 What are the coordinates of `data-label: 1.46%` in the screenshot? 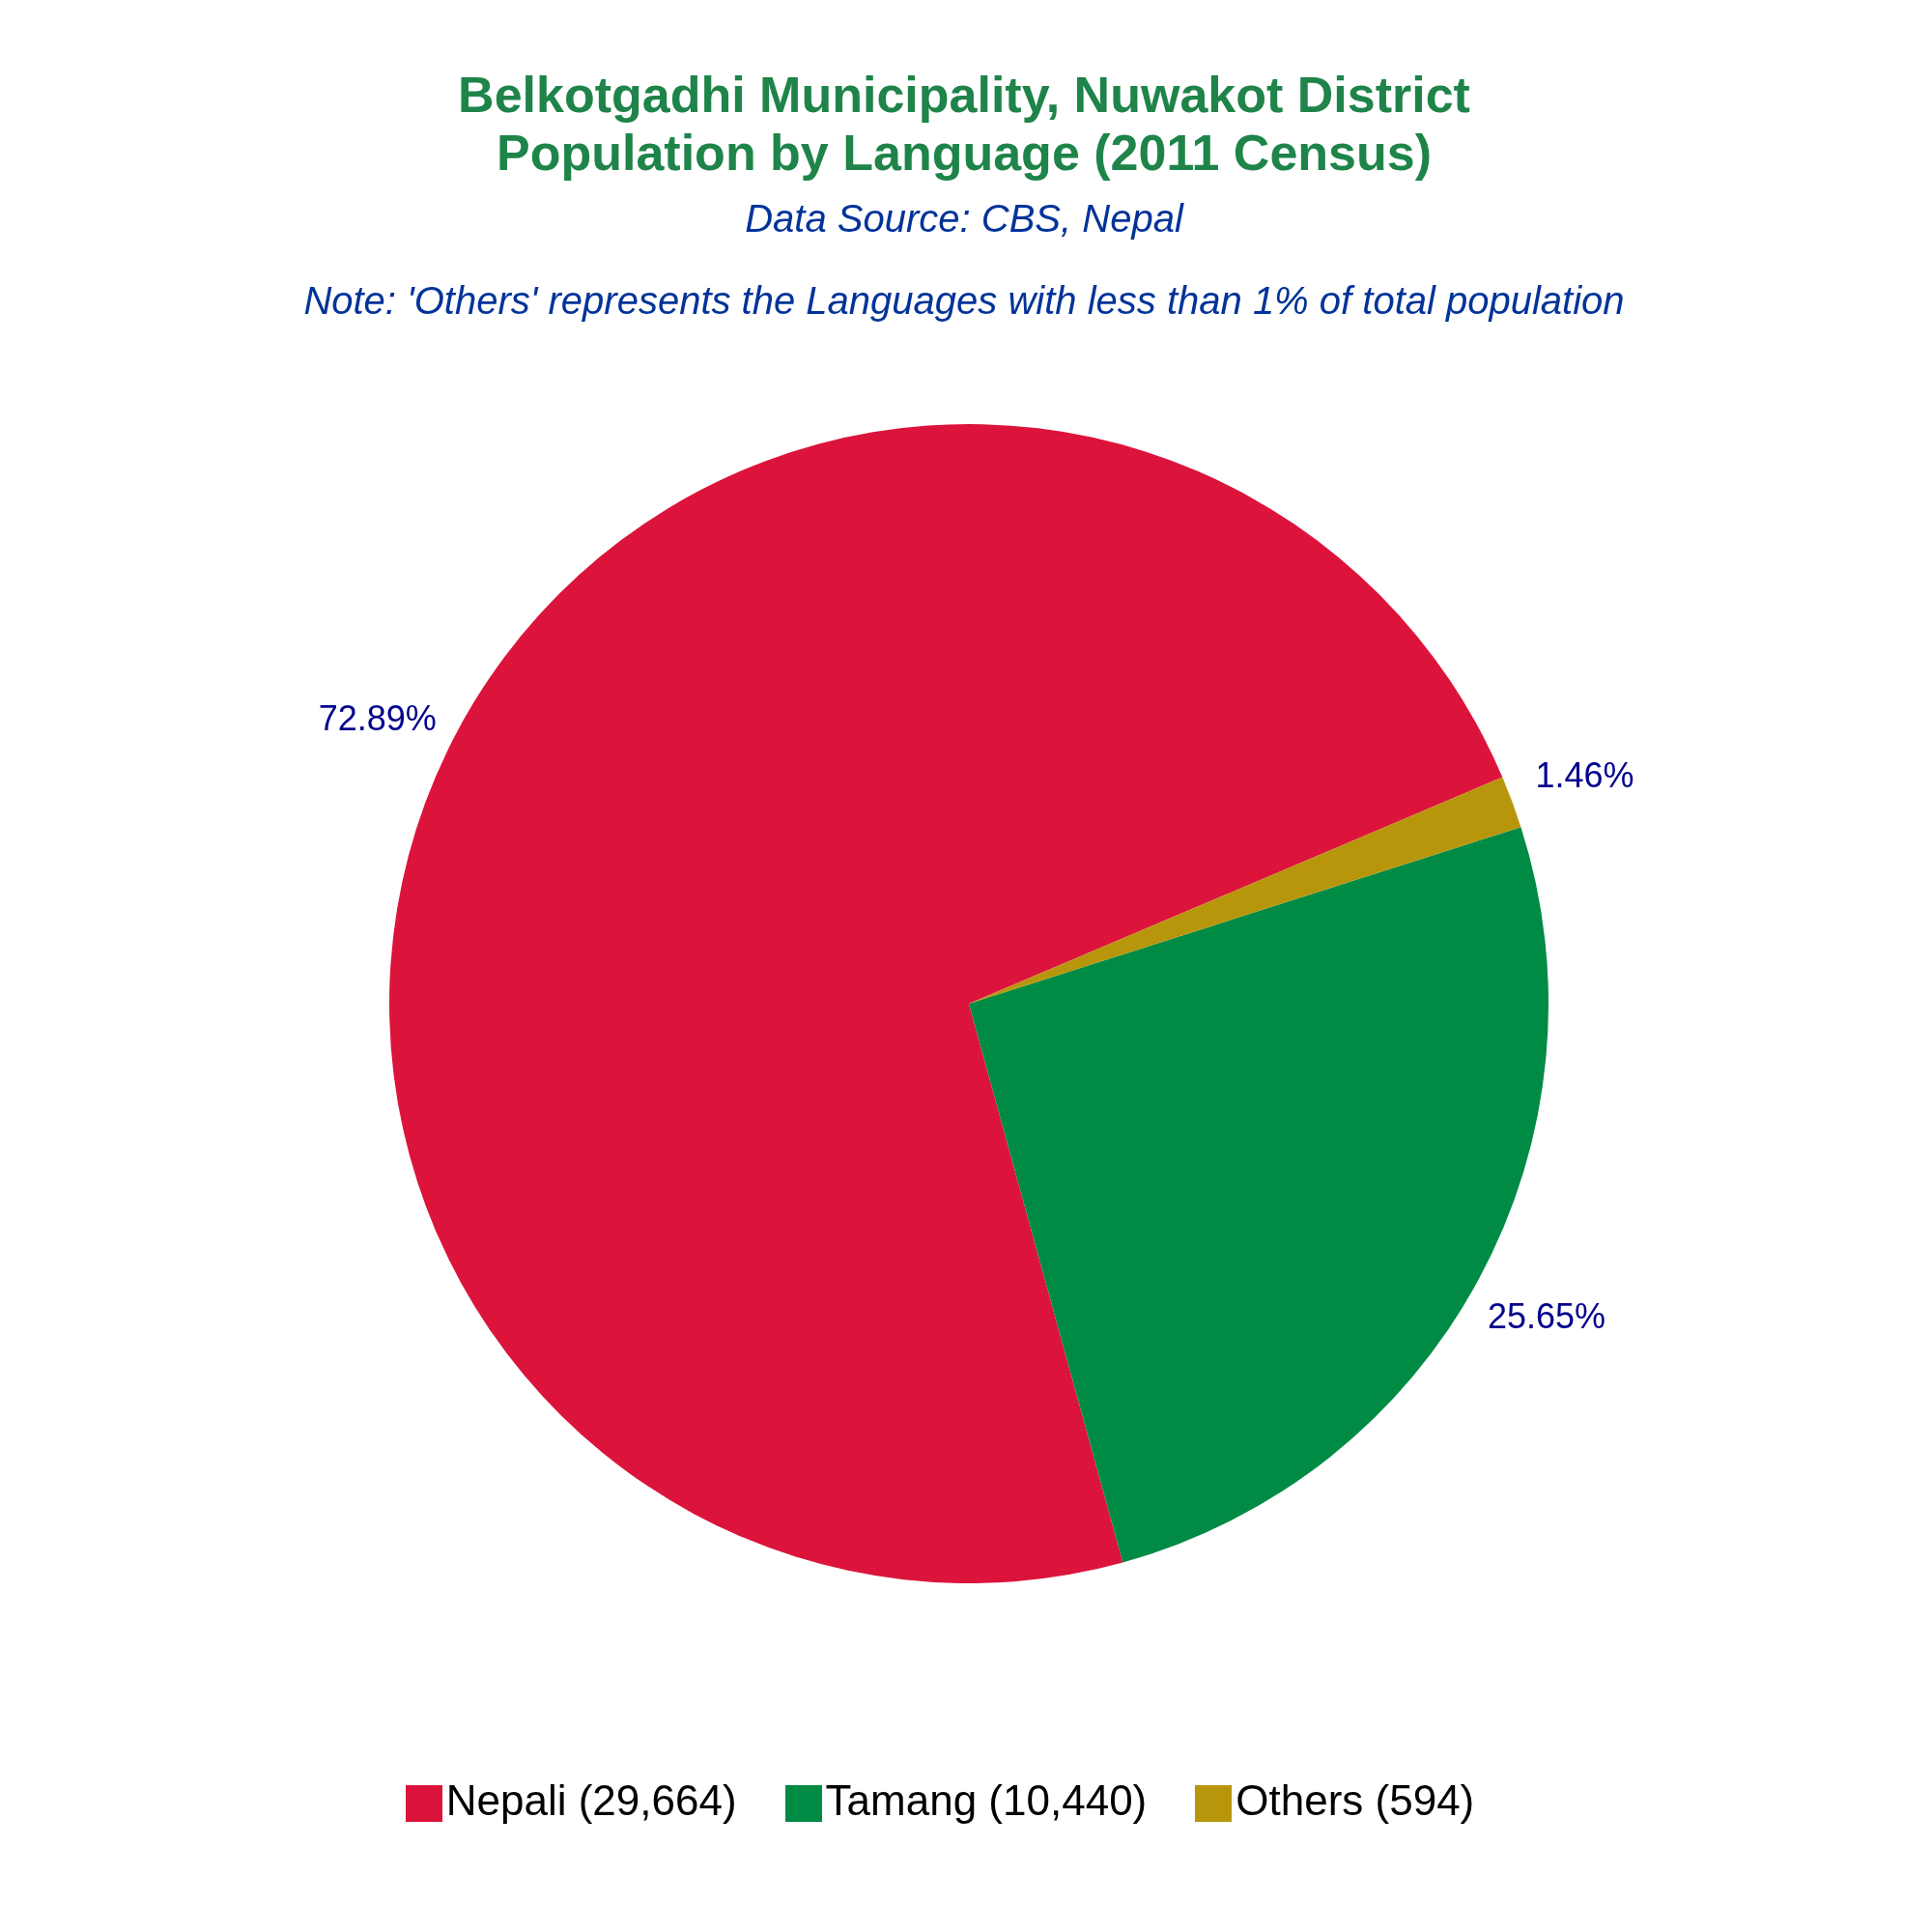 It's located at (1584, 774).